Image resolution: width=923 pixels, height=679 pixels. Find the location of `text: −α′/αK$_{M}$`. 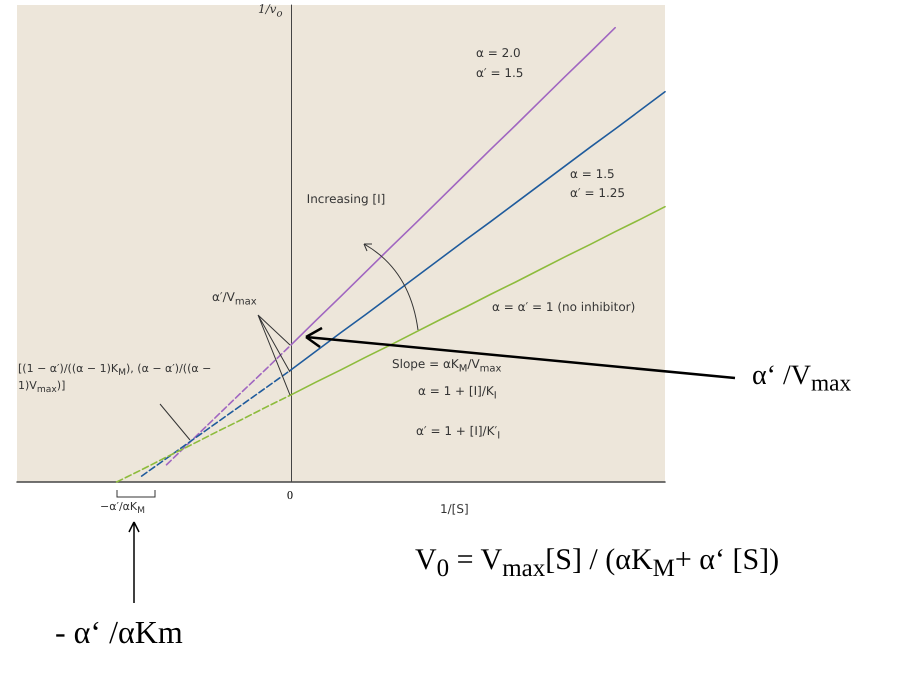

text: −α′/αK$_{M}$ is located at coordinates (123, 509).